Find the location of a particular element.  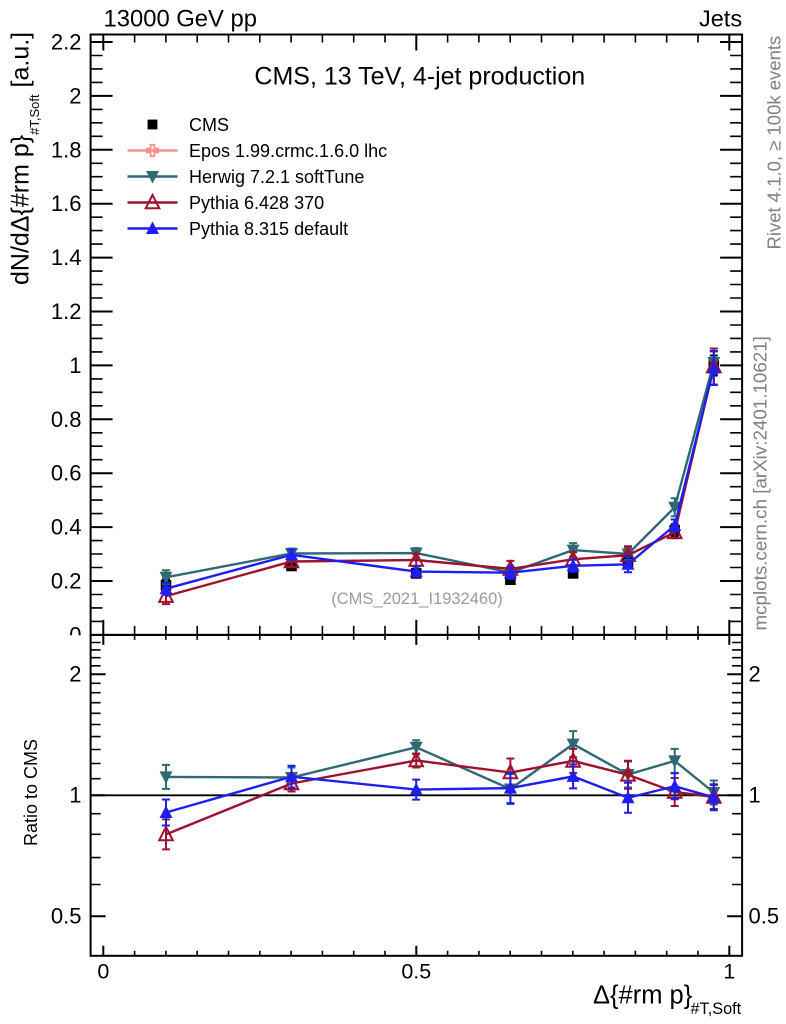

svg-text: Epos 1.99.crmc.1.6.0 lhc is located at coordinates (288, 151).